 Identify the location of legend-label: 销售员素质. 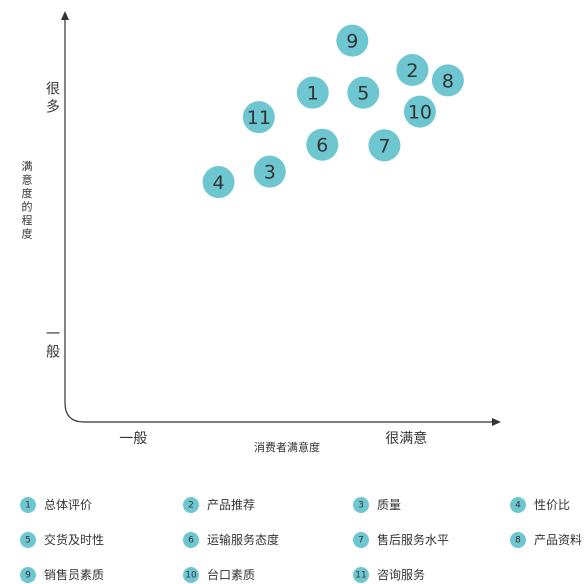
(74, 574).